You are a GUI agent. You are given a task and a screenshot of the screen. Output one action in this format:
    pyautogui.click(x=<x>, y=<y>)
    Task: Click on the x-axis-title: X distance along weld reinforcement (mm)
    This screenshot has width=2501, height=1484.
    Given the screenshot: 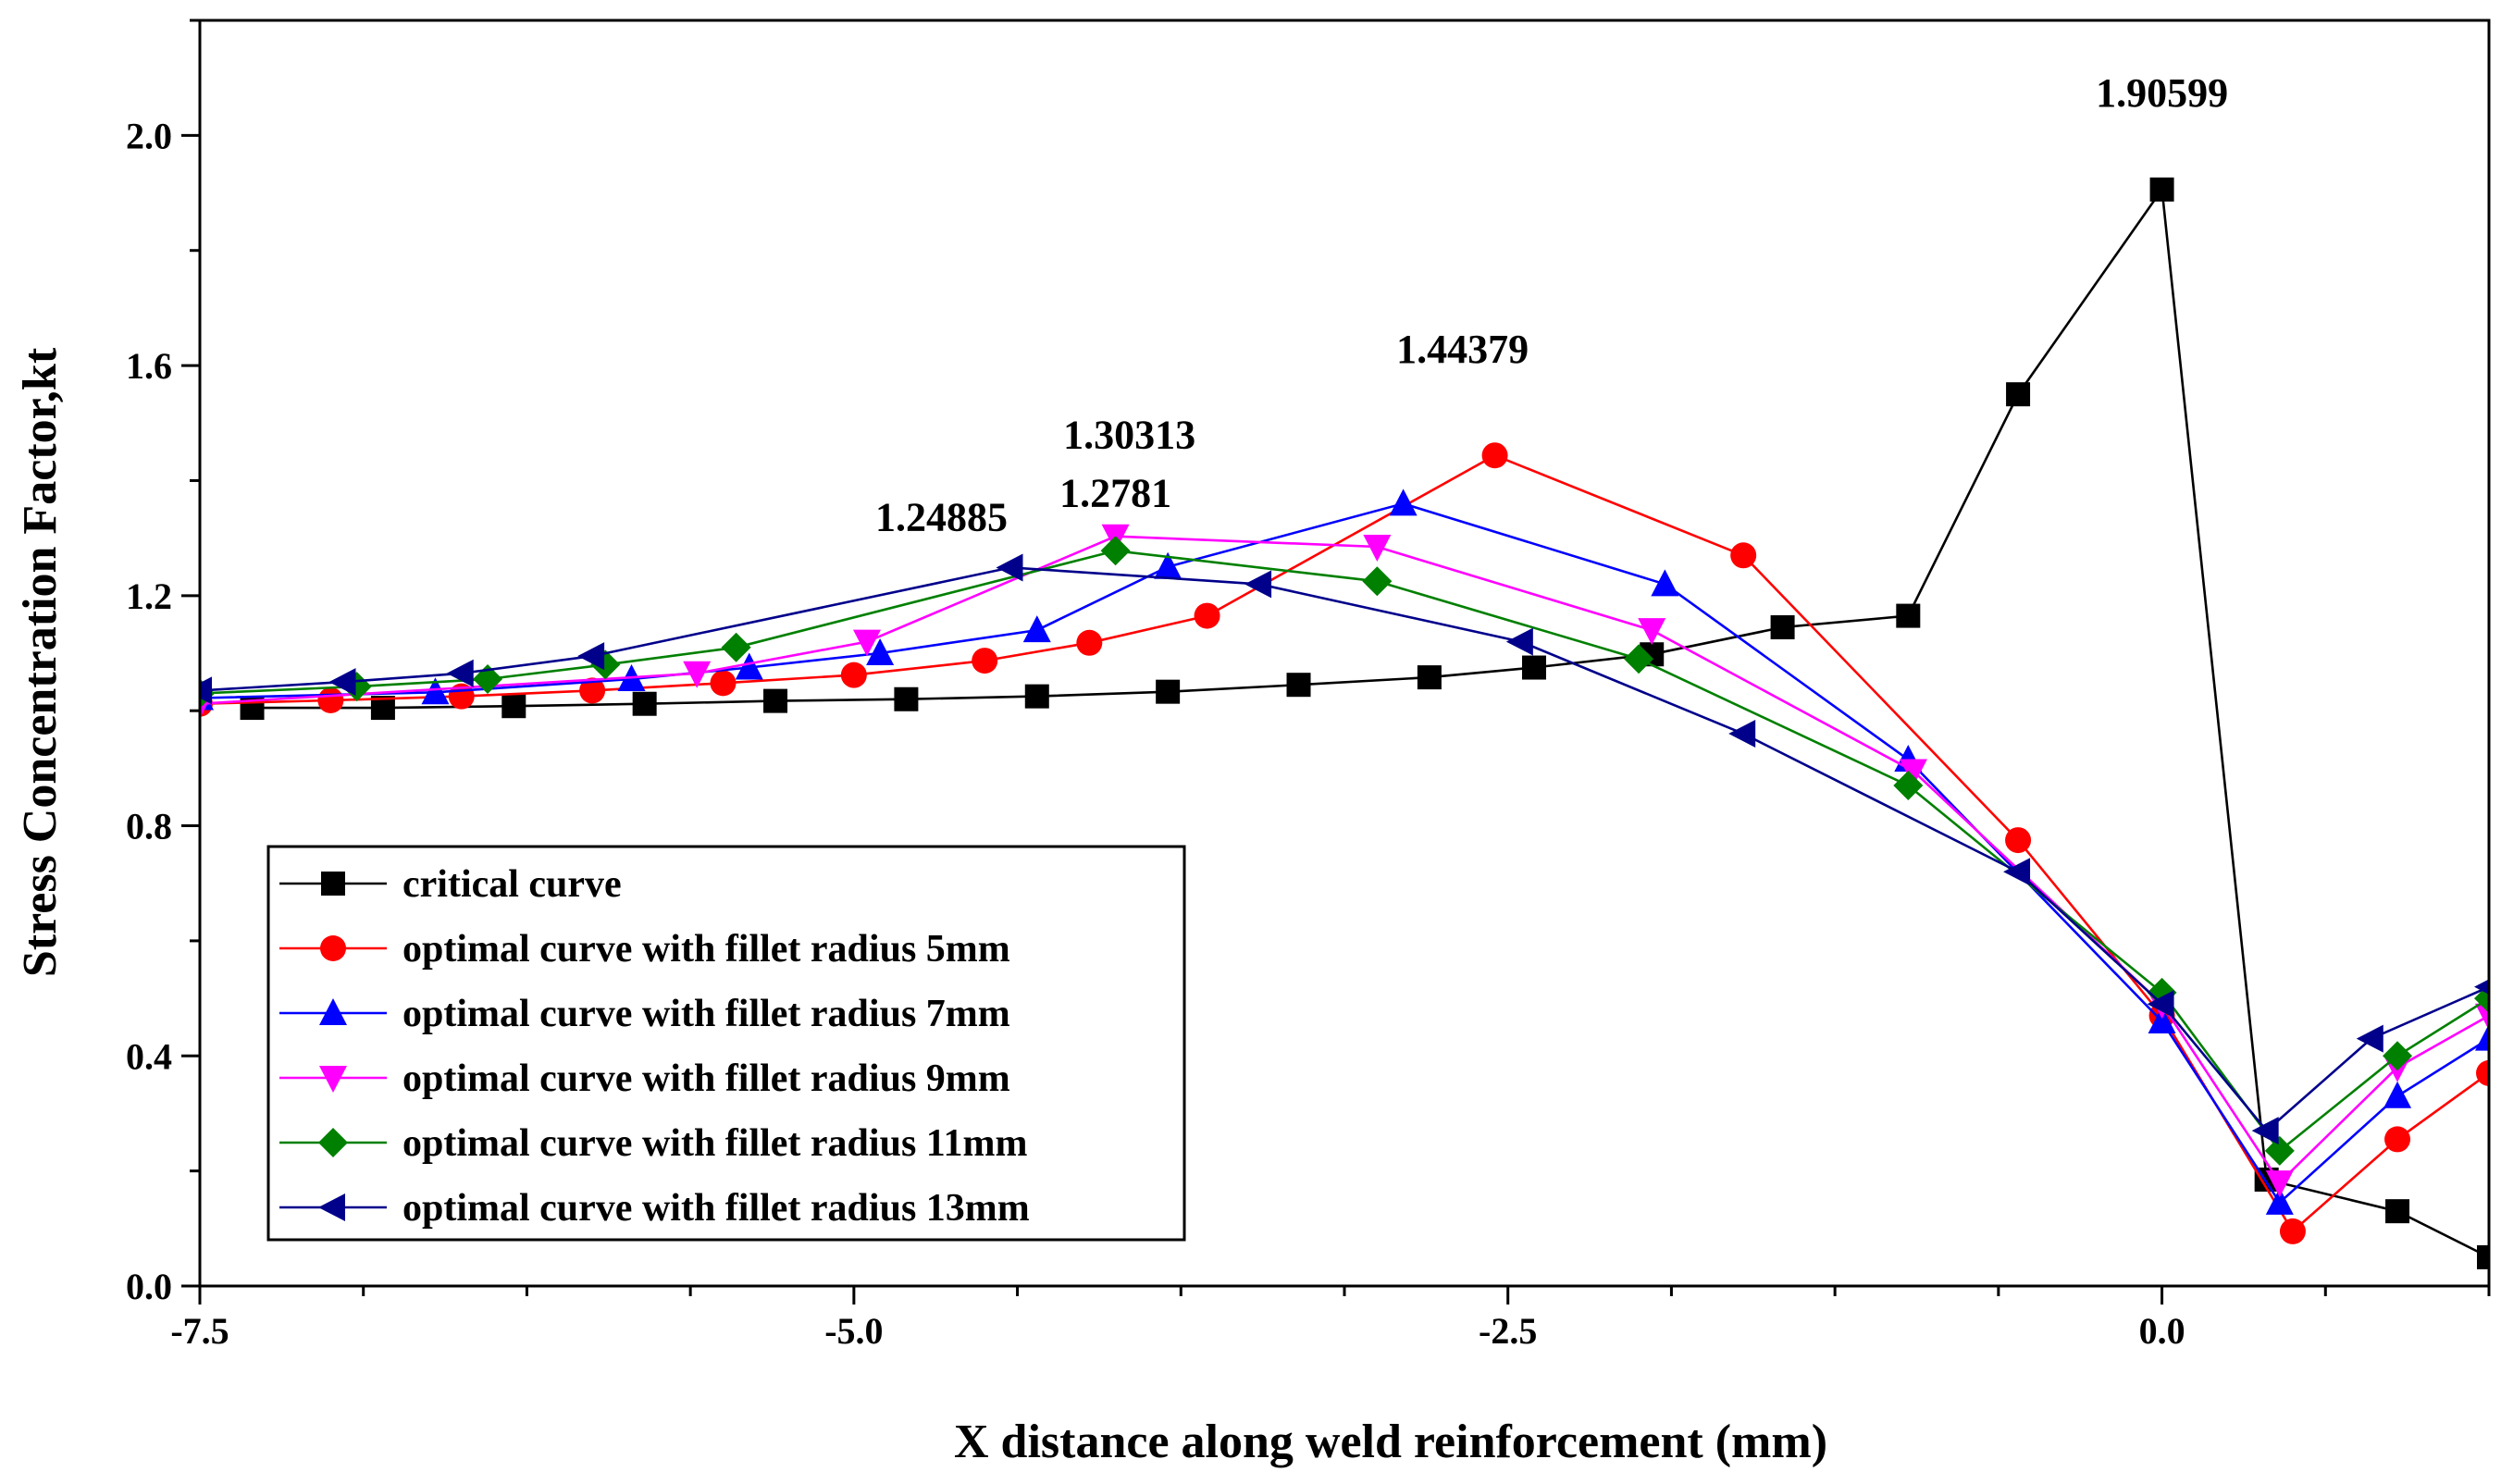 What is the action you would take?
    pyautogui.click(x=1390, y=1442)
    